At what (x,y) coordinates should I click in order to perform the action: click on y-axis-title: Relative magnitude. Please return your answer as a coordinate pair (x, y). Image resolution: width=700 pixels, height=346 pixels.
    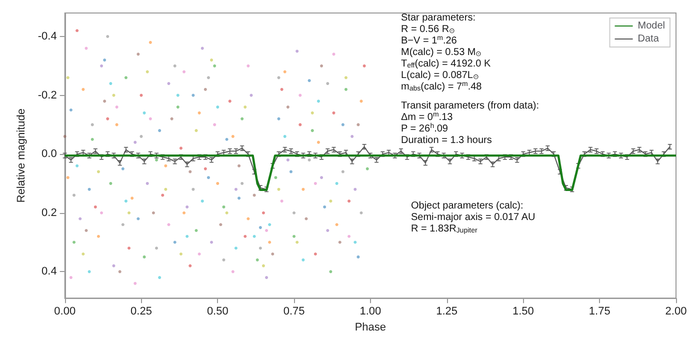
    Looking at the image, I should click on (22, 155).